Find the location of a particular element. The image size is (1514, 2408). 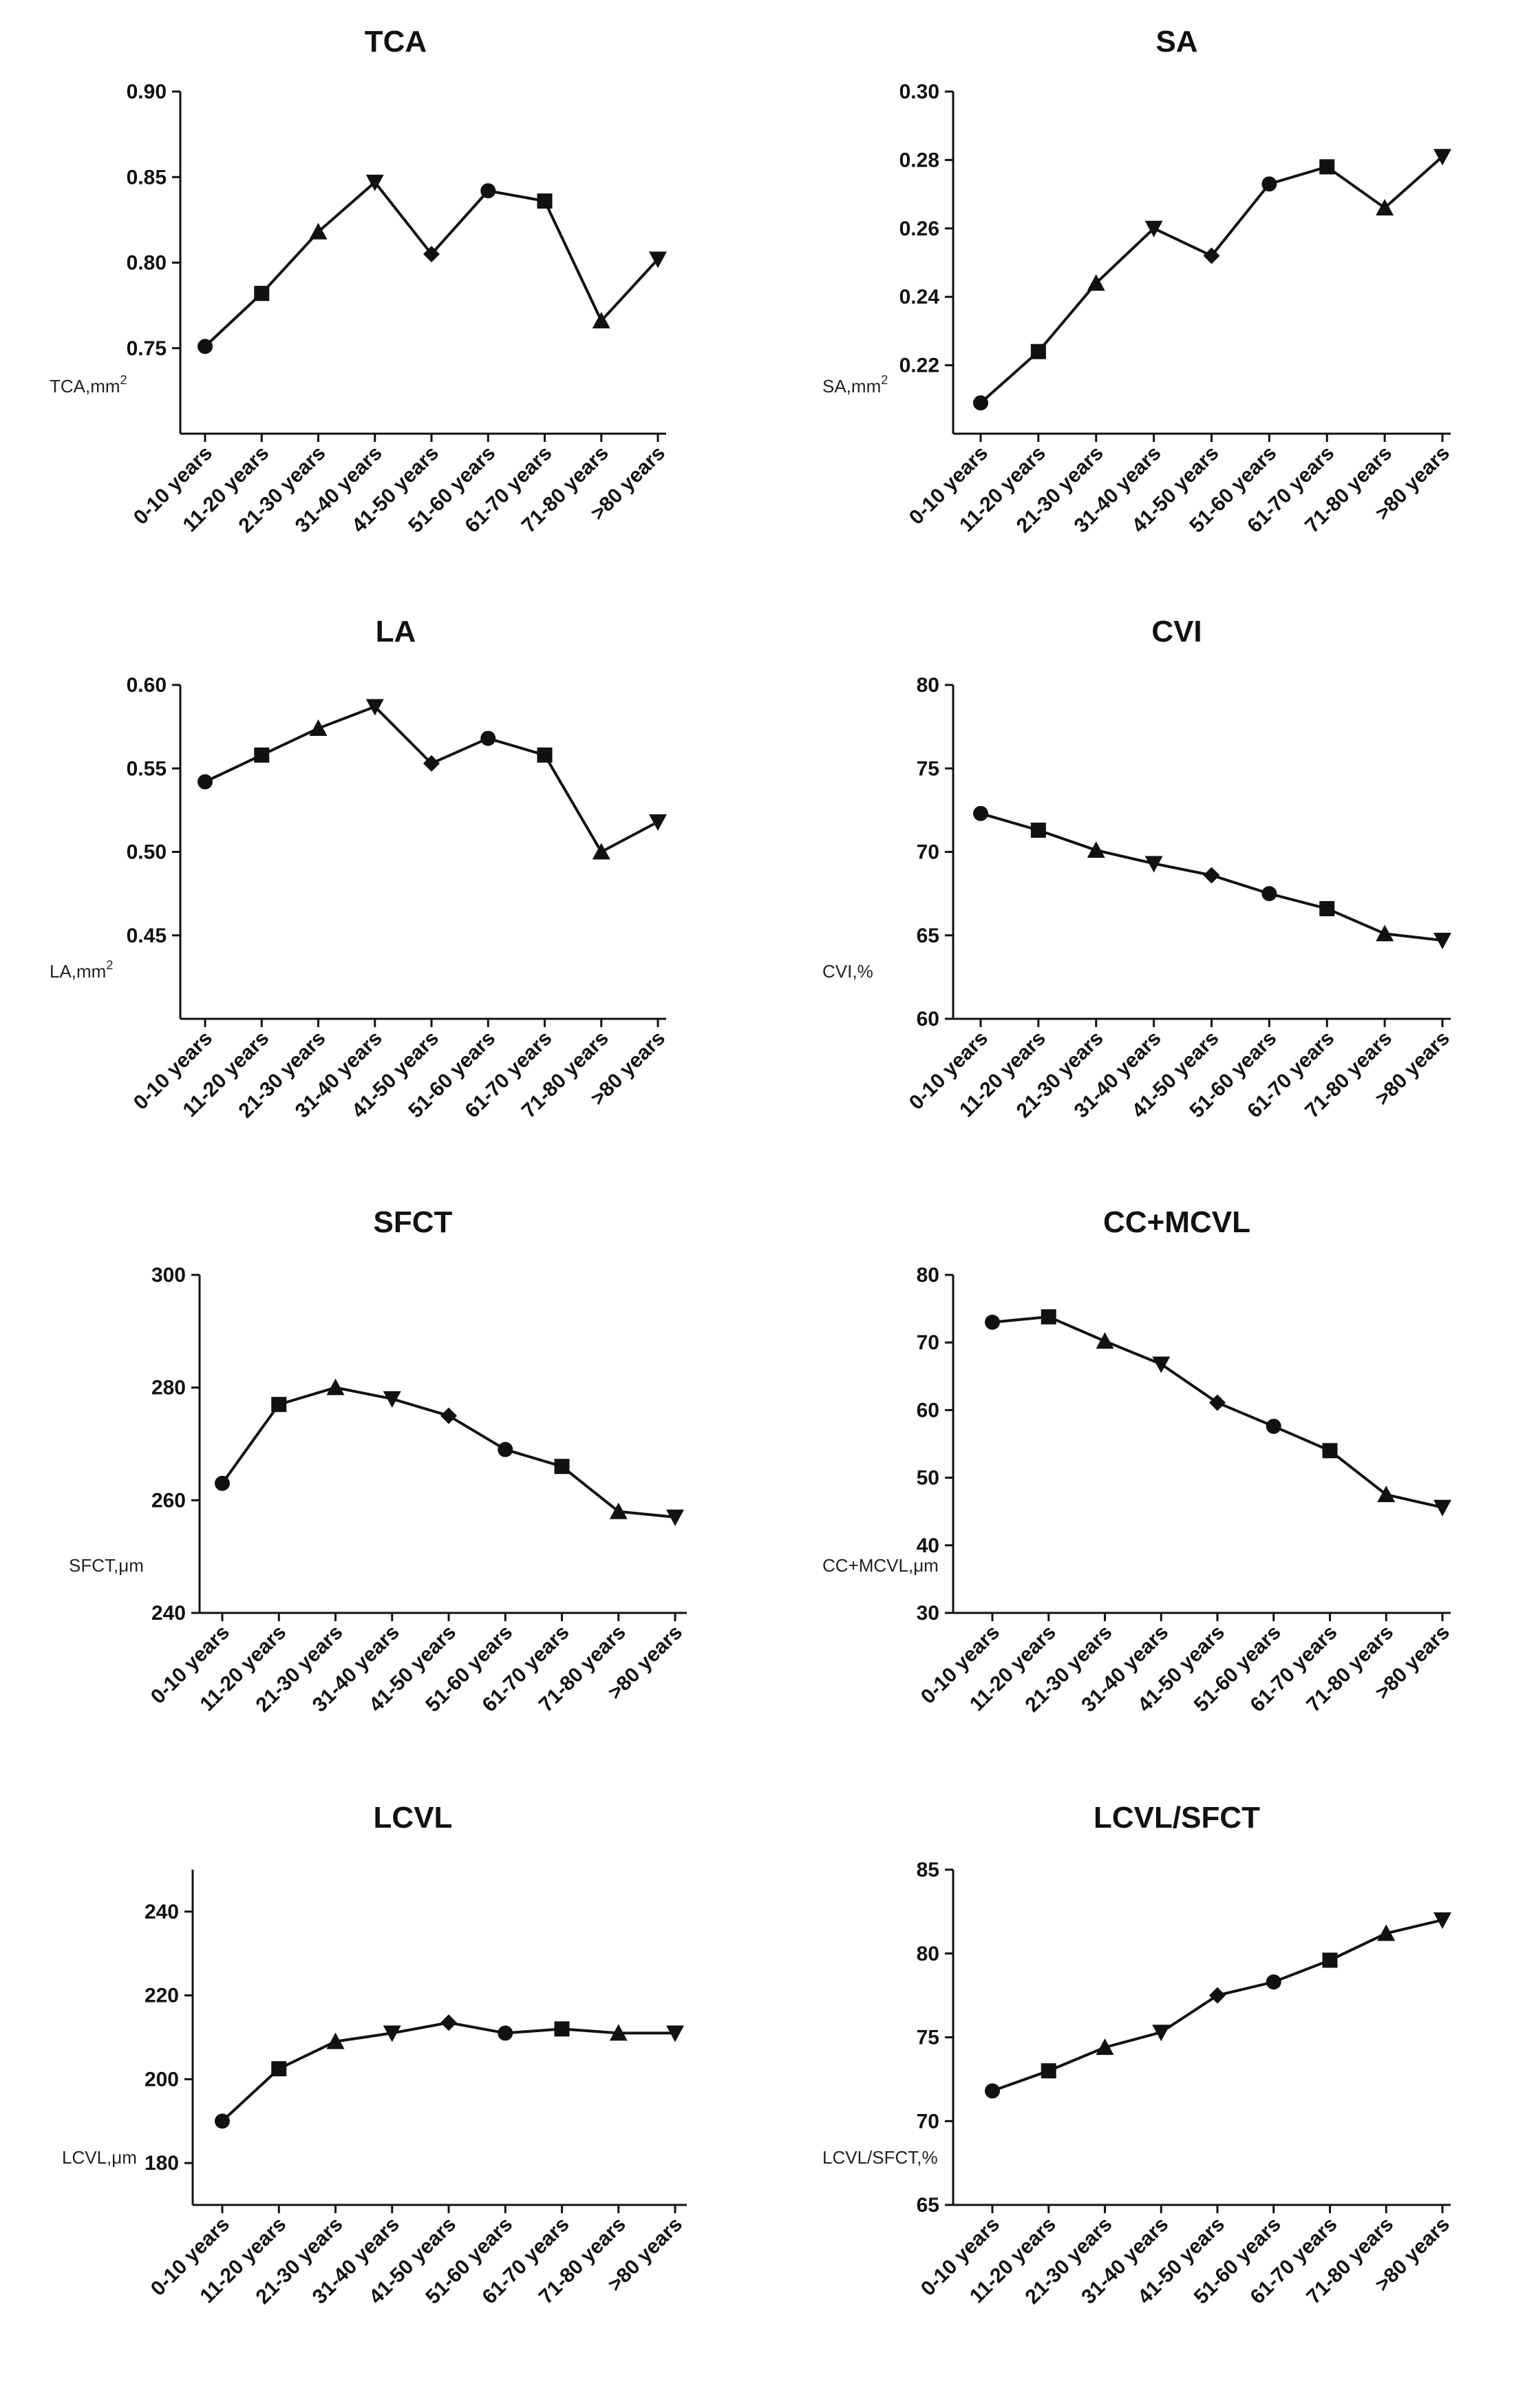

y-tick-label: 0.22 is located at coordinates (919, 366).